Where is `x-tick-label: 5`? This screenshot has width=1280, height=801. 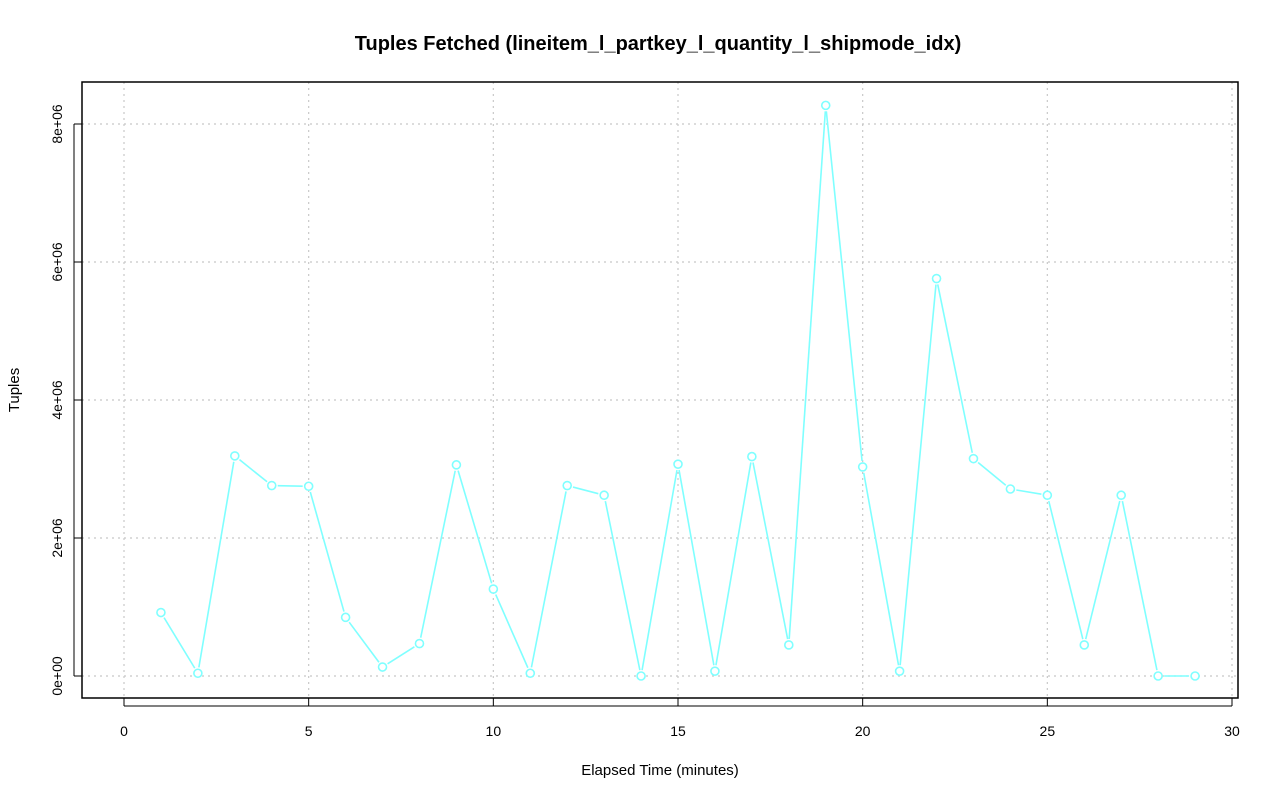
x-tick-label: 5 is located at coordinates (309, 731).